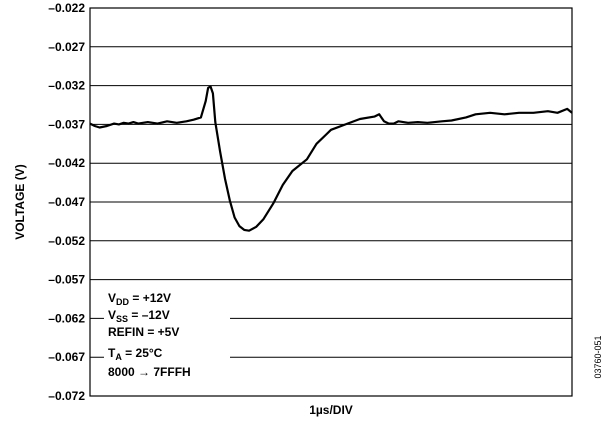 The image size is (610, 425). Describe the element at coordinates (66, 396) in the screenshot. I see `y-tick-label: –0.072` at that location.